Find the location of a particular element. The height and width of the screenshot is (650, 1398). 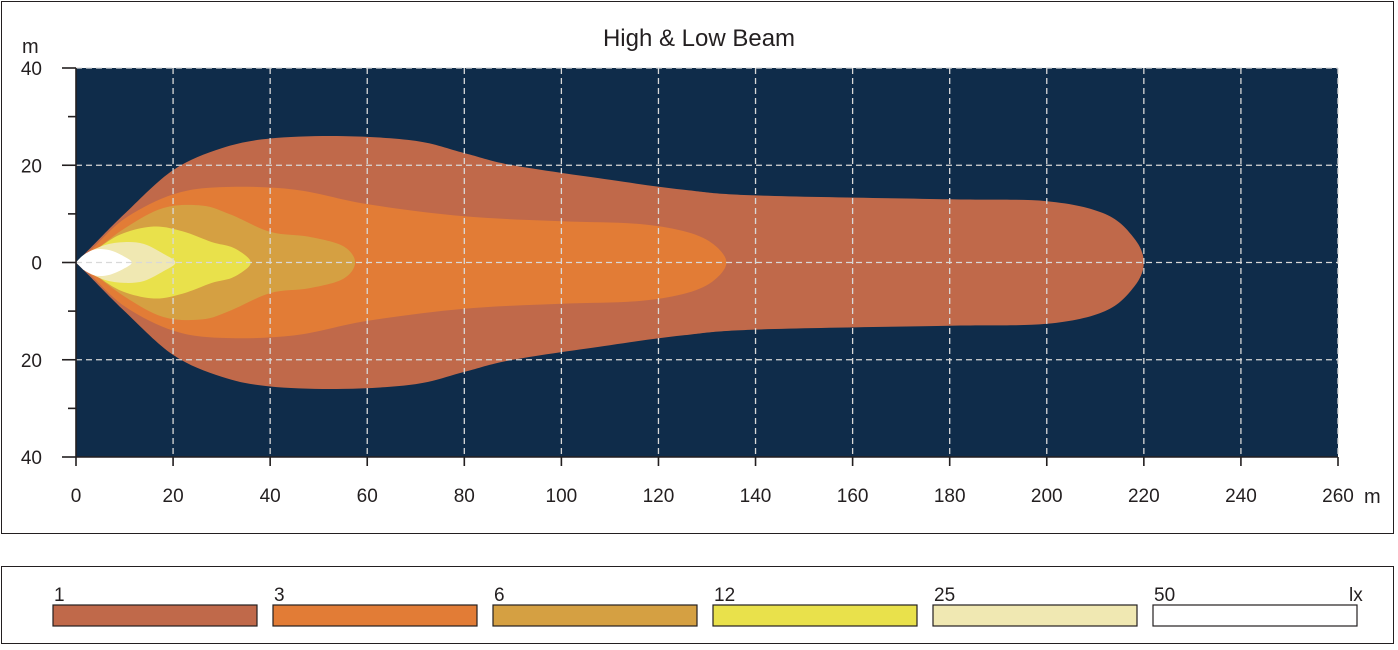

legend-swatch-1-lx is located at coordinates (155, 615).